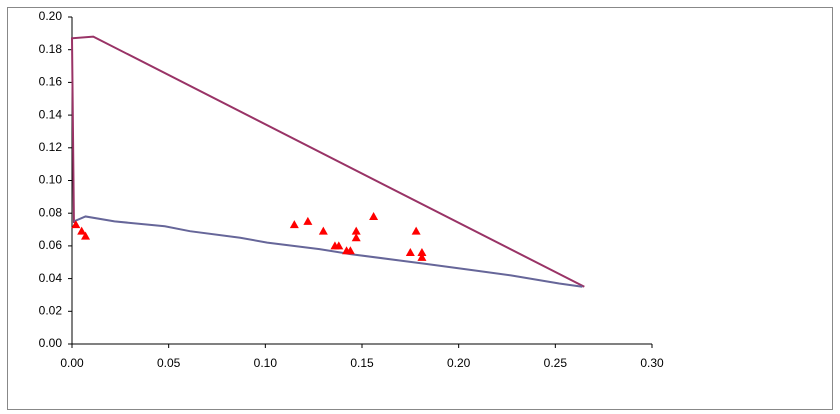 The image size is (840, 414). What do you see at coordinates (51, 310) in the screenshot?
I see `y-tick-label: 0.02` at bounding box center [51, 310].